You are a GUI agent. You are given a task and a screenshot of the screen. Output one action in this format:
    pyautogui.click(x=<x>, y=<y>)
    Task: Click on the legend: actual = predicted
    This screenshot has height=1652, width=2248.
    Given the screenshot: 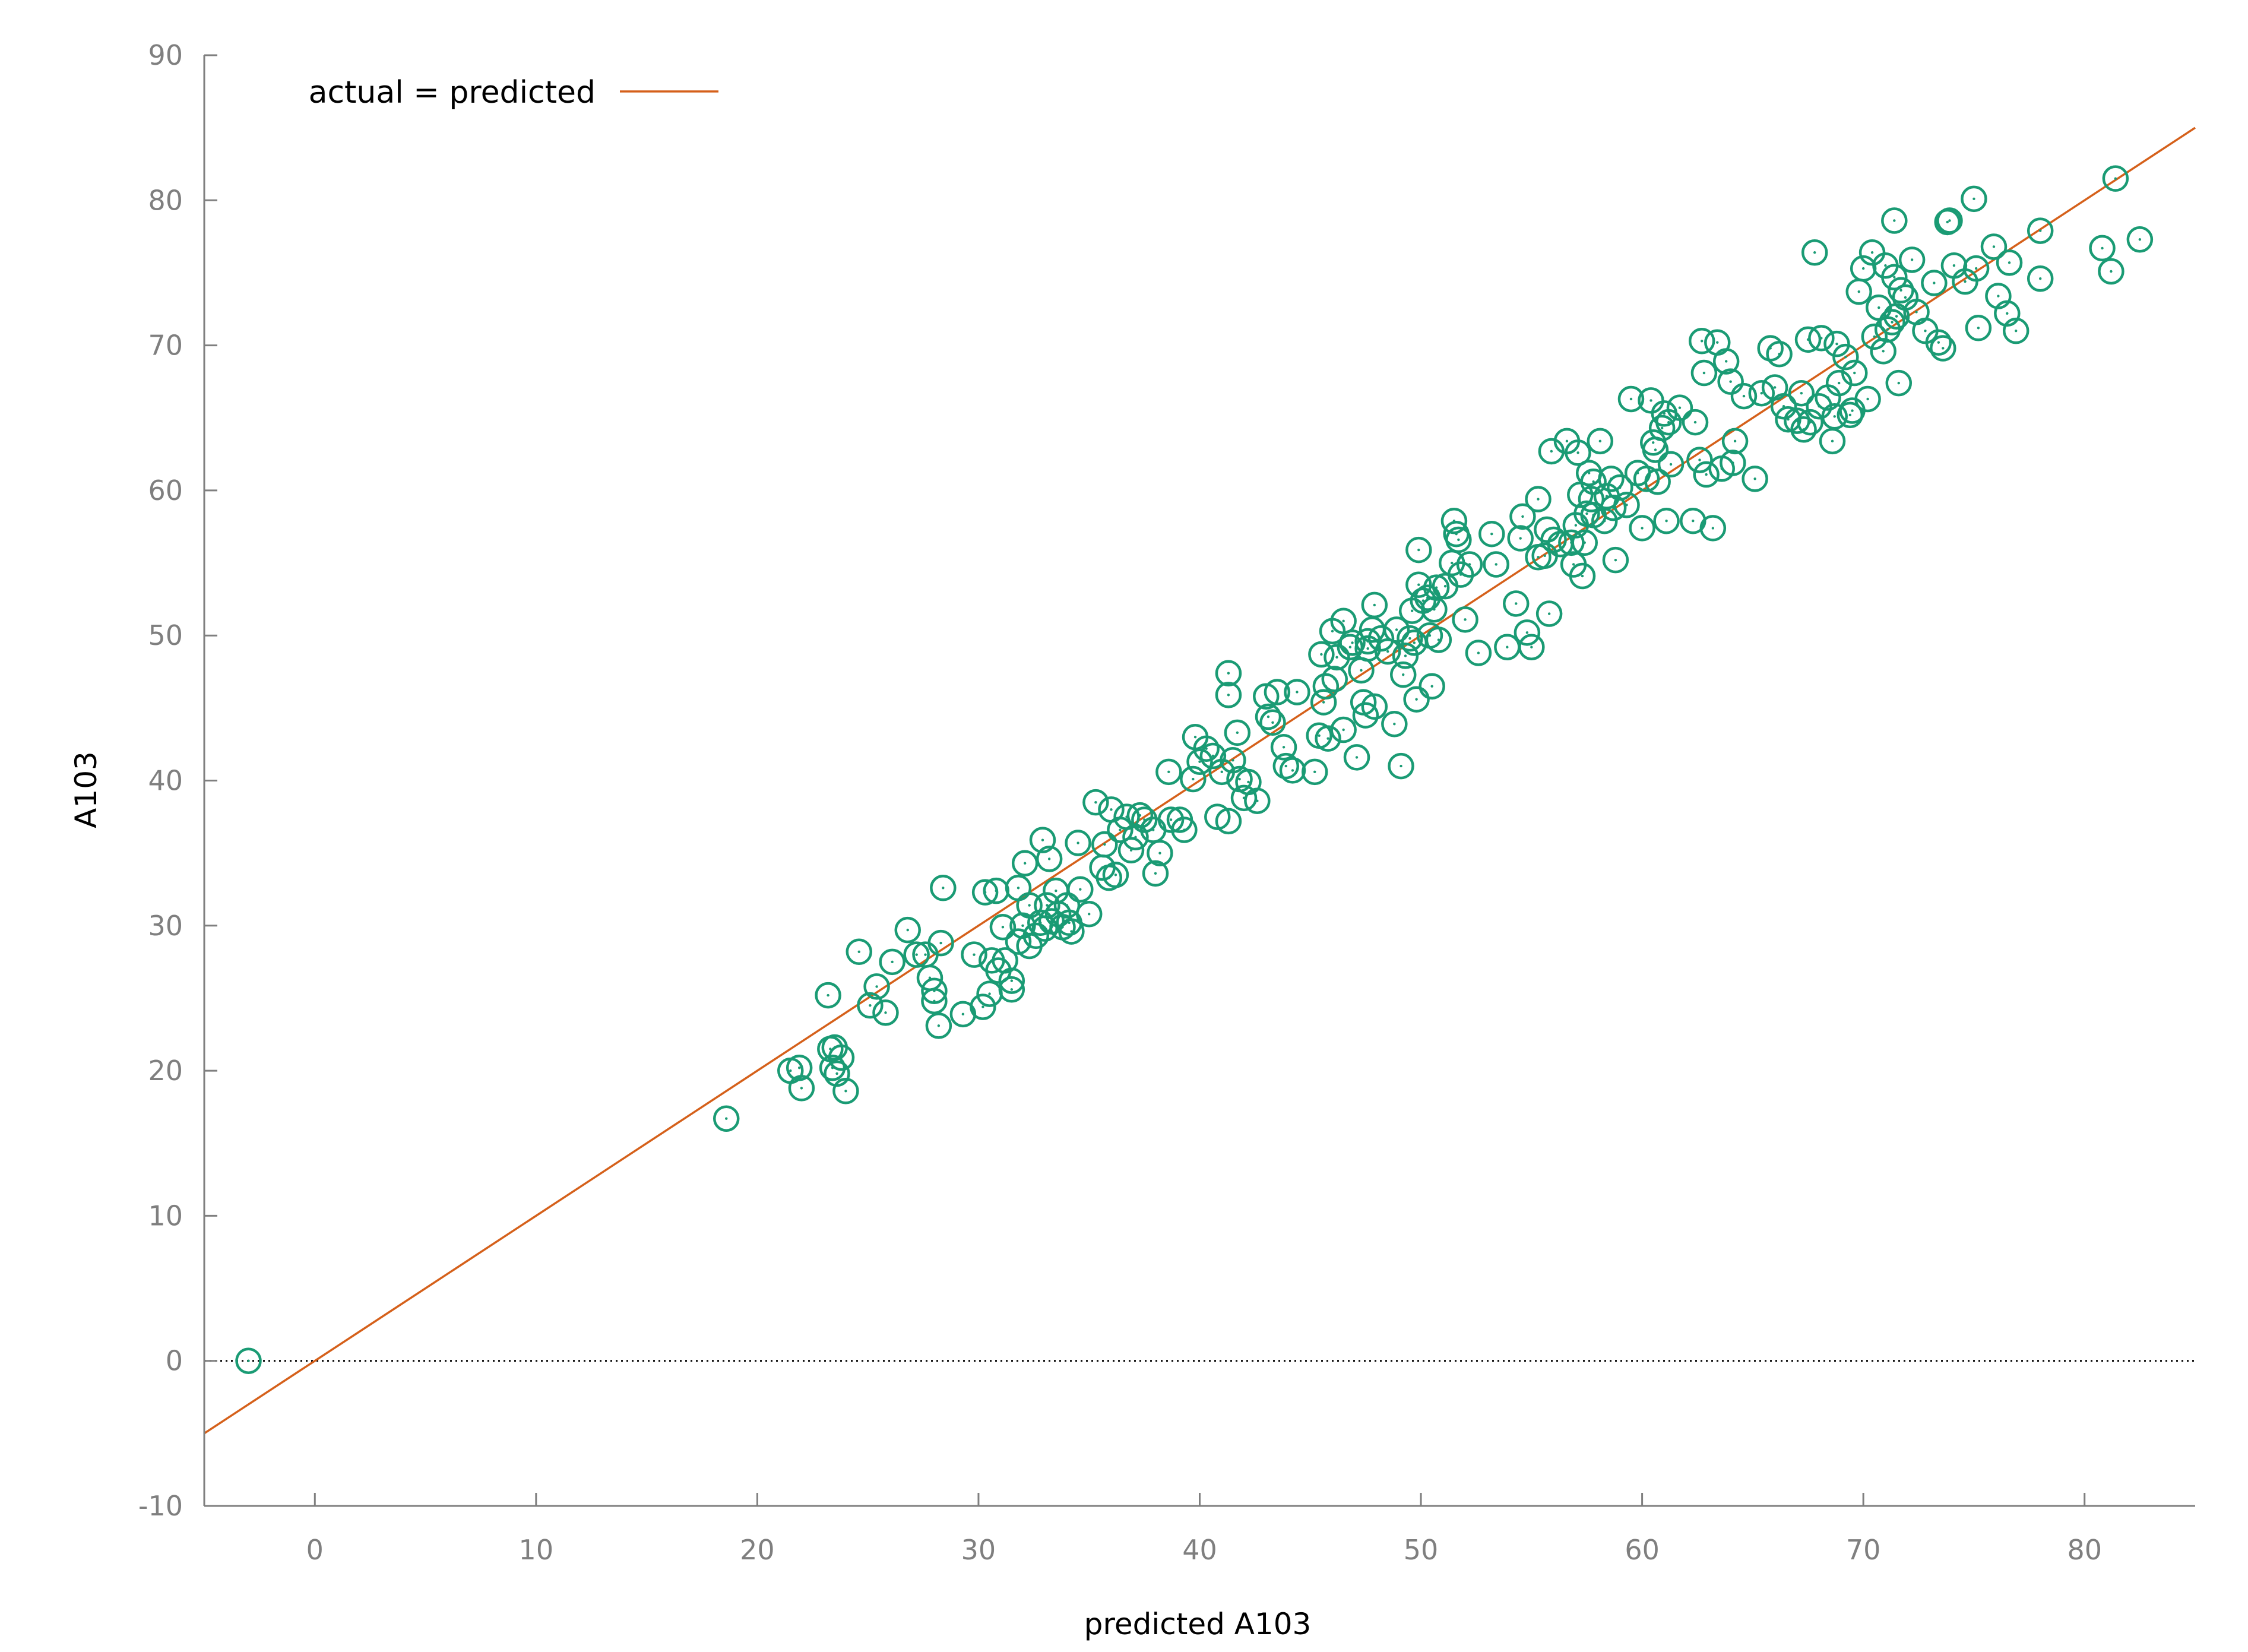 What is the action you would take?
    pyautogui.click(x=513, y=92)
    